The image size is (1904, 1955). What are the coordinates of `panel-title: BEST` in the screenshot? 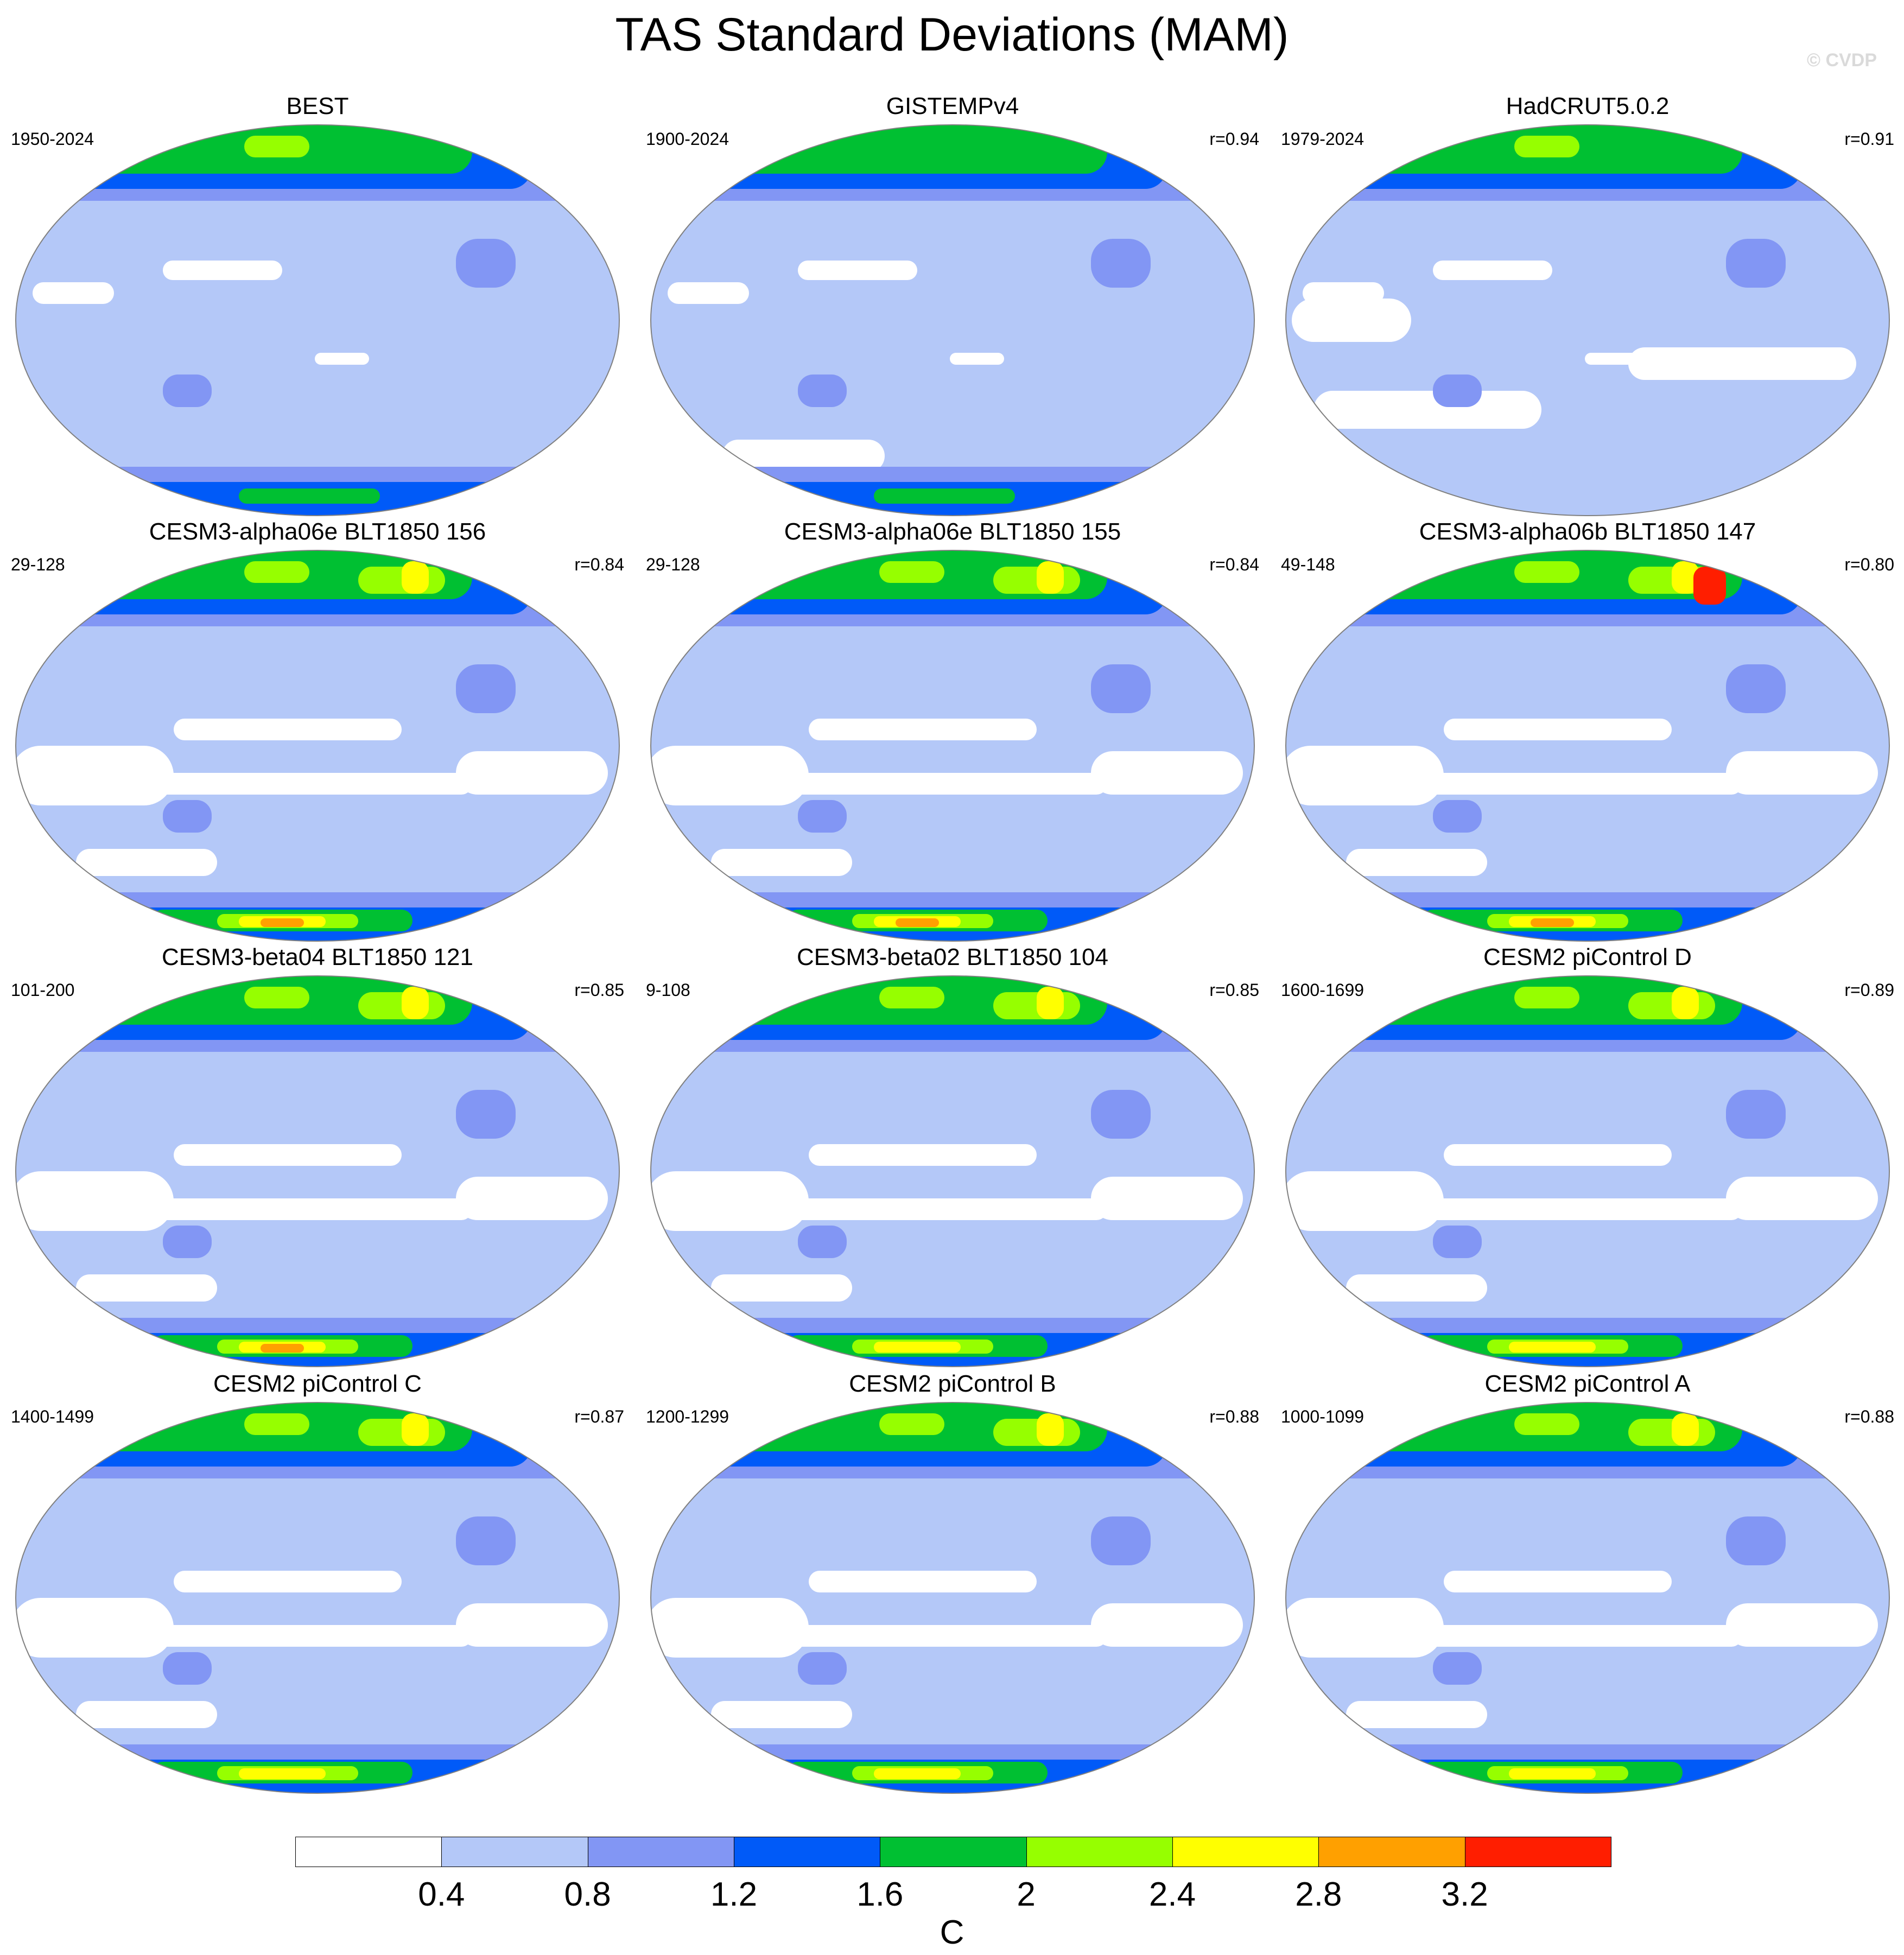 It's located at (317, 106).